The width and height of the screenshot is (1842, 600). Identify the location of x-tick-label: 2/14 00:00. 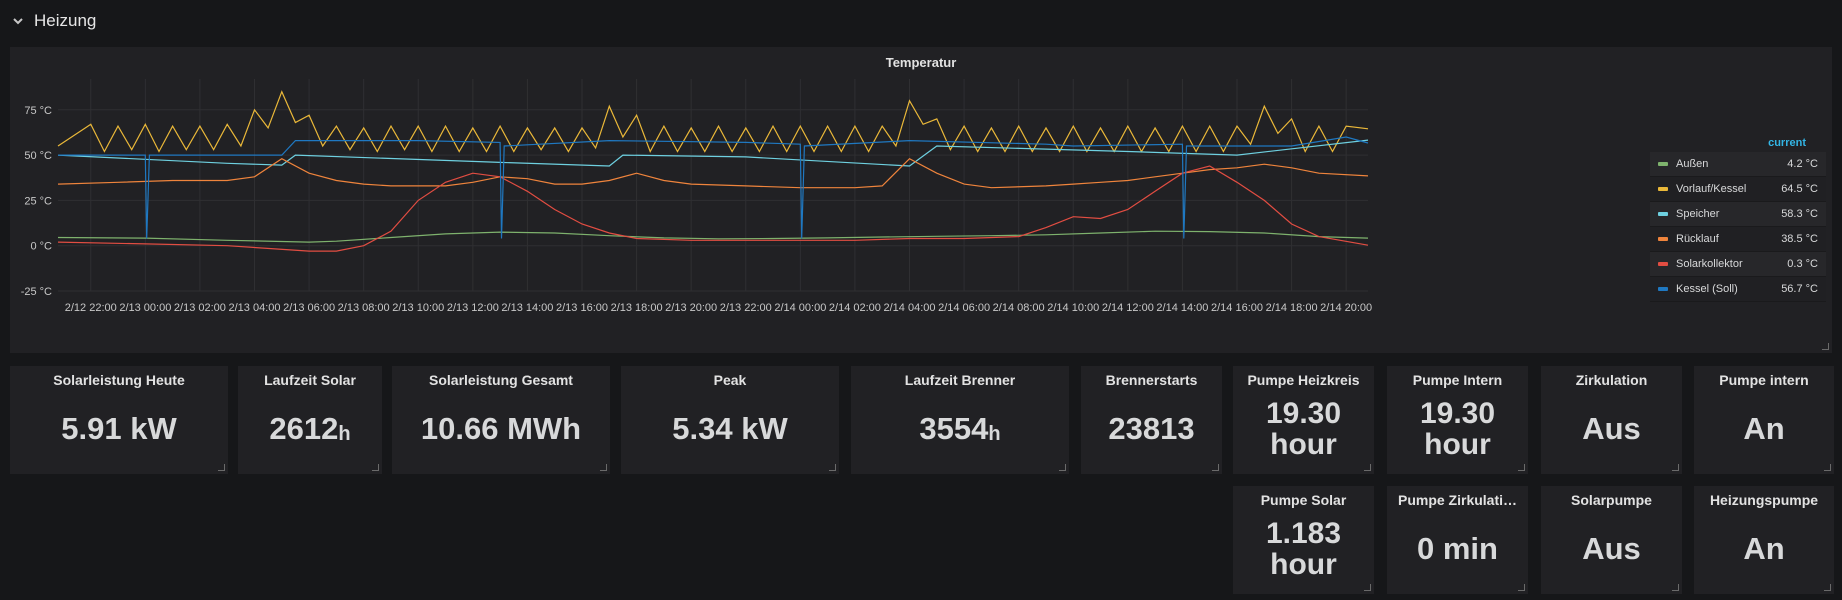
(800, 308).